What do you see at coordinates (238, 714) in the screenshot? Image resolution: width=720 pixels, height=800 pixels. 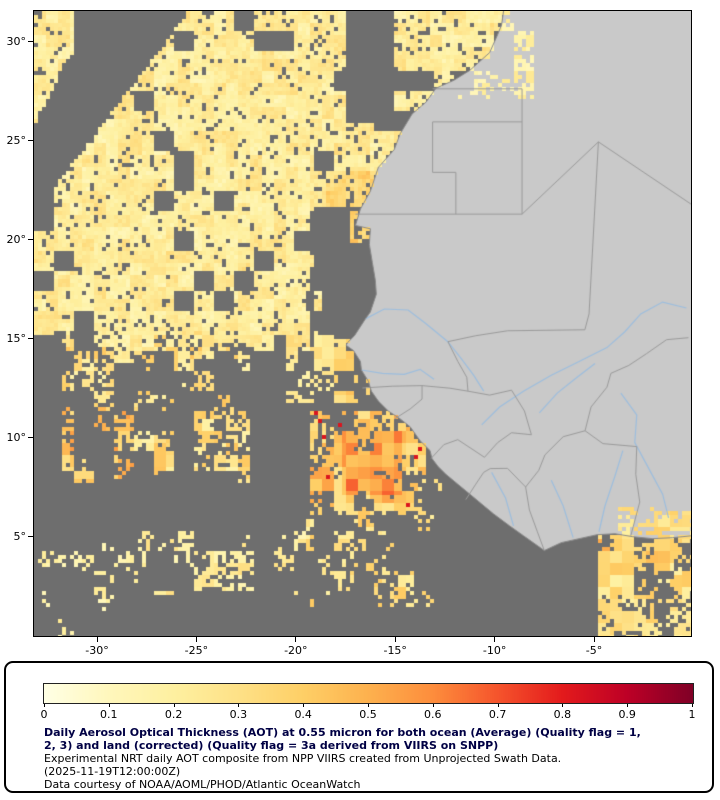 I see `colorbar-tick-label: 0.3` at bounding box center [238, 714].